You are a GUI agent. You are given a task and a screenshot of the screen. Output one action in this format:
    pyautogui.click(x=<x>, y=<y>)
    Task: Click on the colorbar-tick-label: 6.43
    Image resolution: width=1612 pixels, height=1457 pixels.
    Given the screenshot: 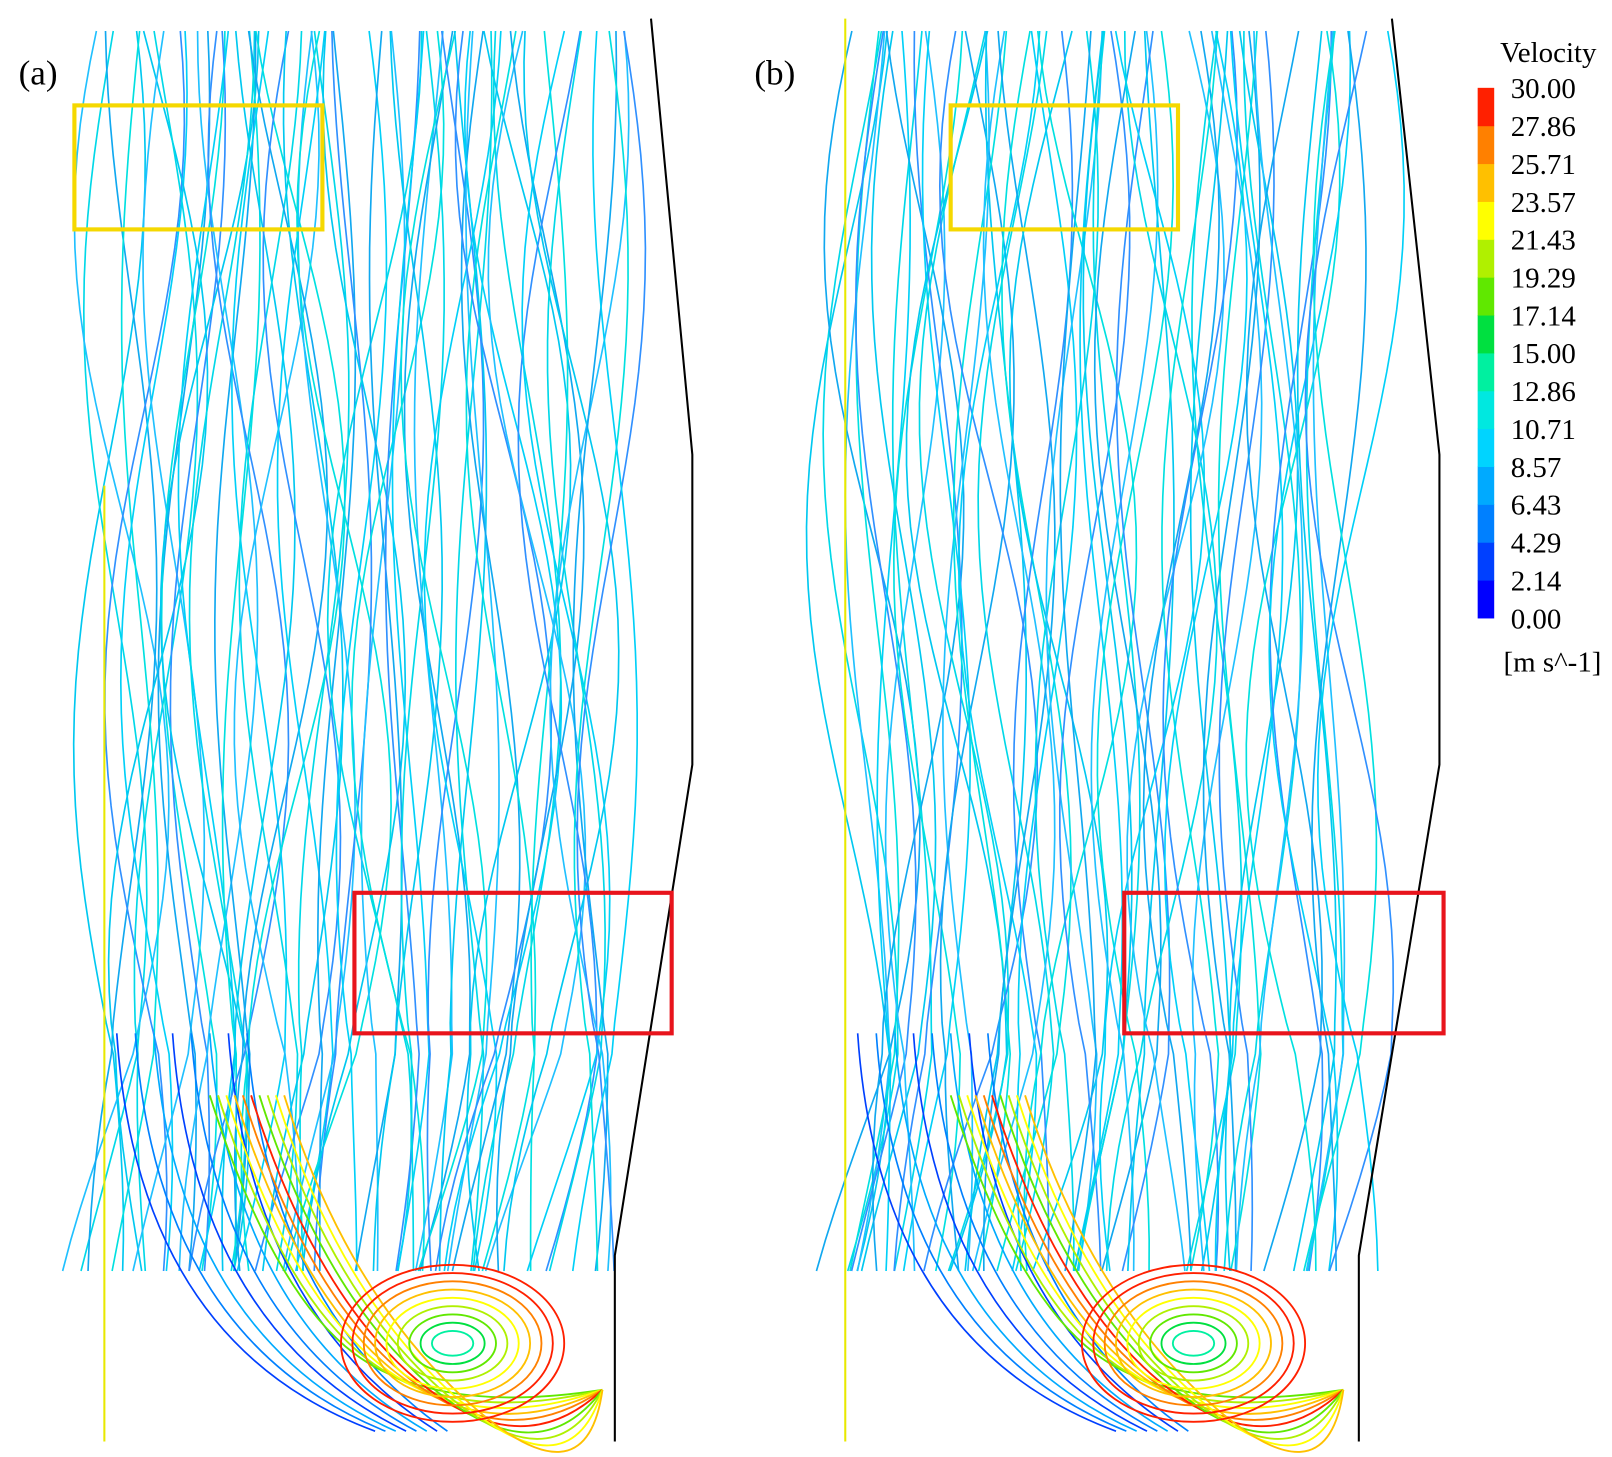 What is the action you would take?
    pyautogui.click(x=1536, y=506)
    